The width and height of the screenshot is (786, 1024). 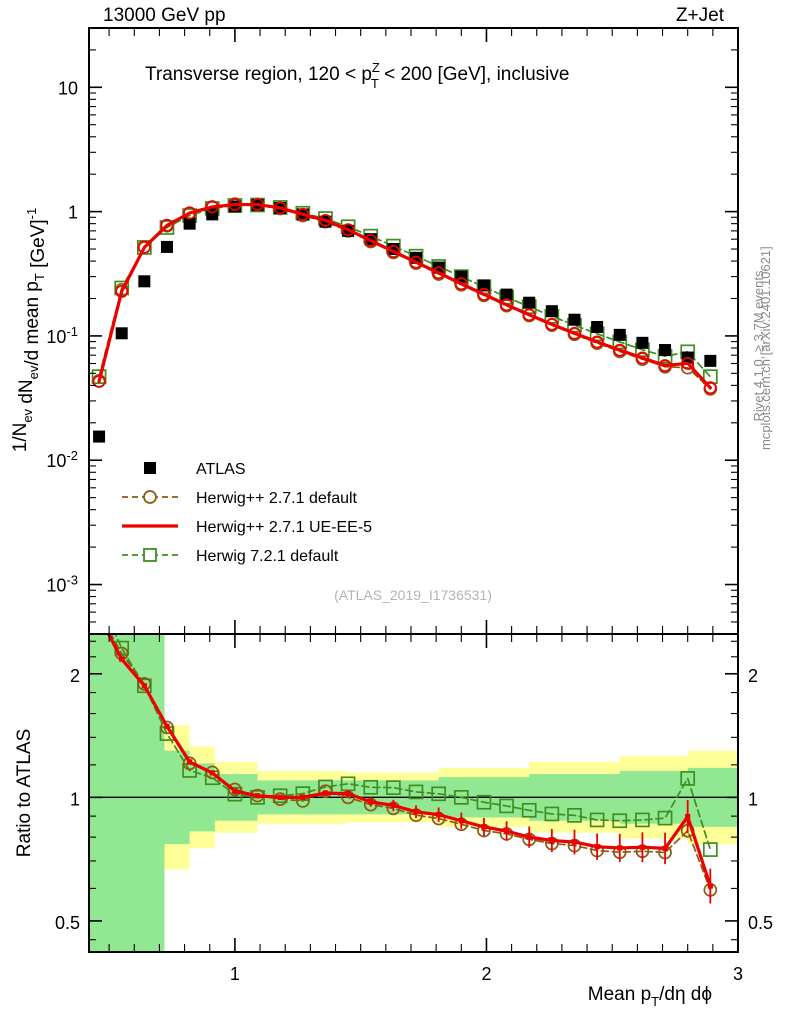 What do you see at coordinates (413, 595) in the screenshot?
I see `watermark: (ATLAS_2019_I1736531)` at bounding box center [413, 595].